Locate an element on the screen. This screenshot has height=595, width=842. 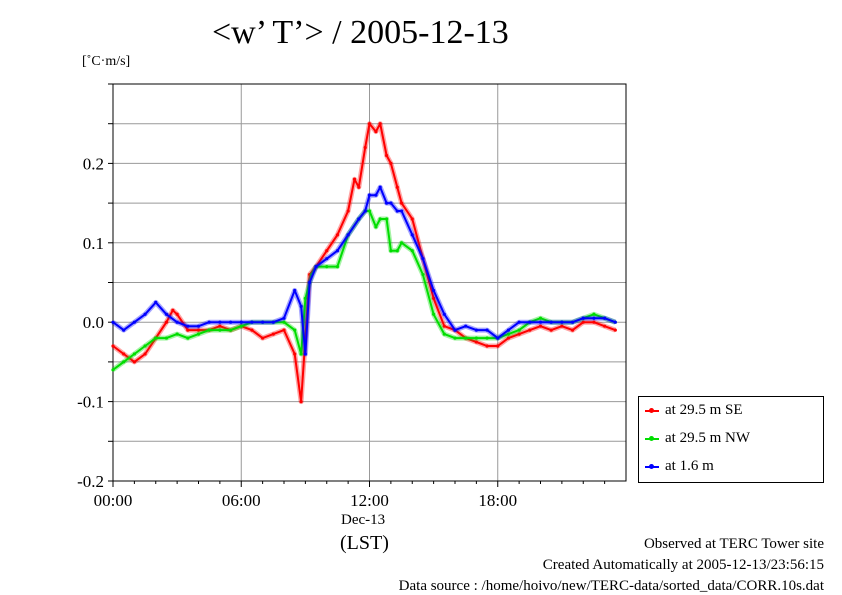
legend-swatch-1m is located at coordinates (652, 466).